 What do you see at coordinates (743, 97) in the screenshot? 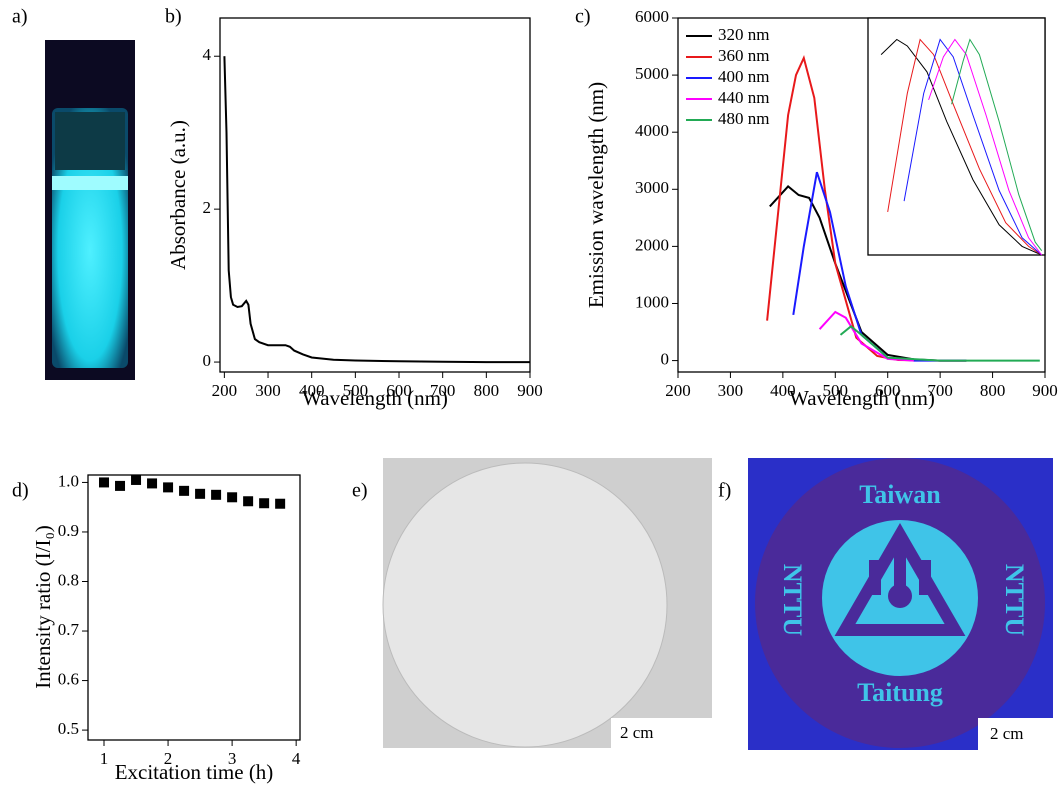
I see `legend-label: 440 nm` at bounding box center [743, 97].